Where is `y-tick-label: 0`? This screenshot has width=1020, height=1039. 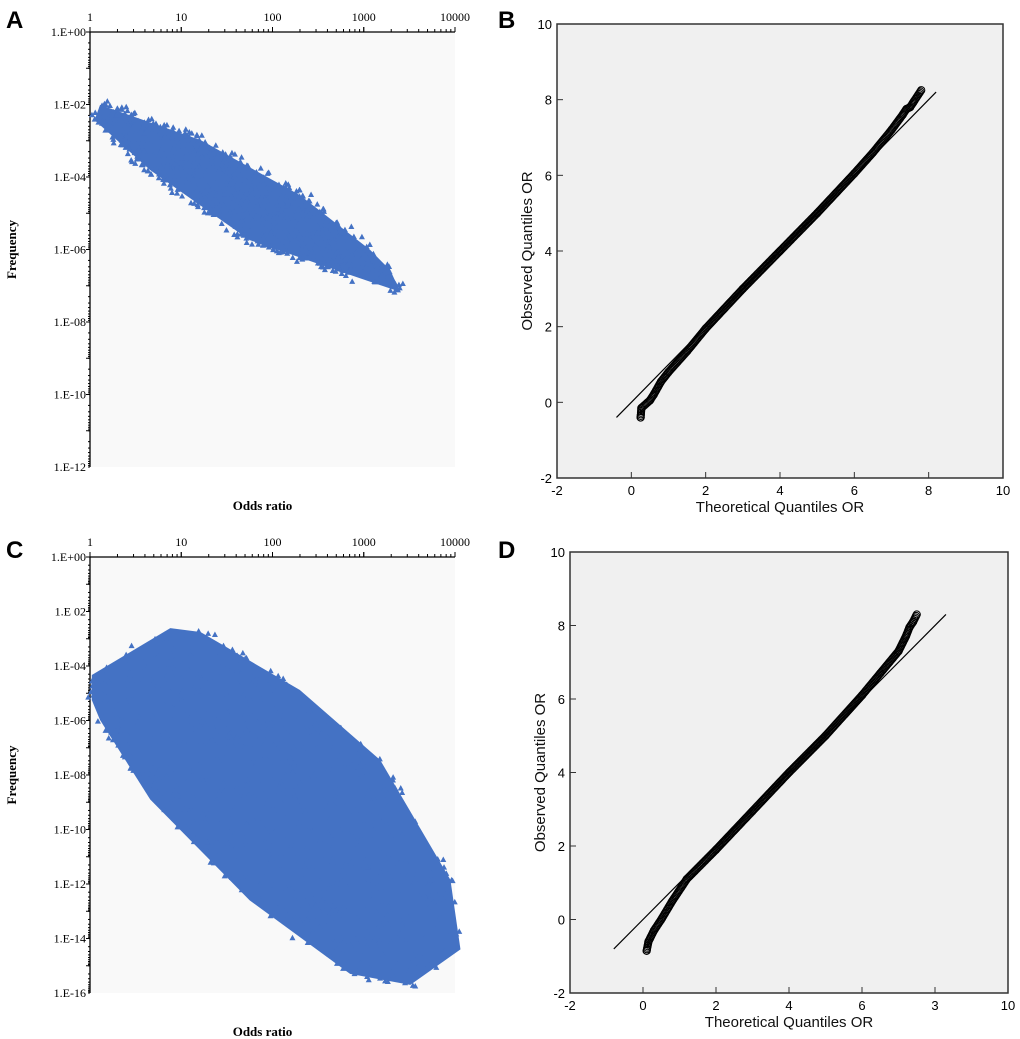 y-tick-label: 0 is located at coordinates (561, 920).